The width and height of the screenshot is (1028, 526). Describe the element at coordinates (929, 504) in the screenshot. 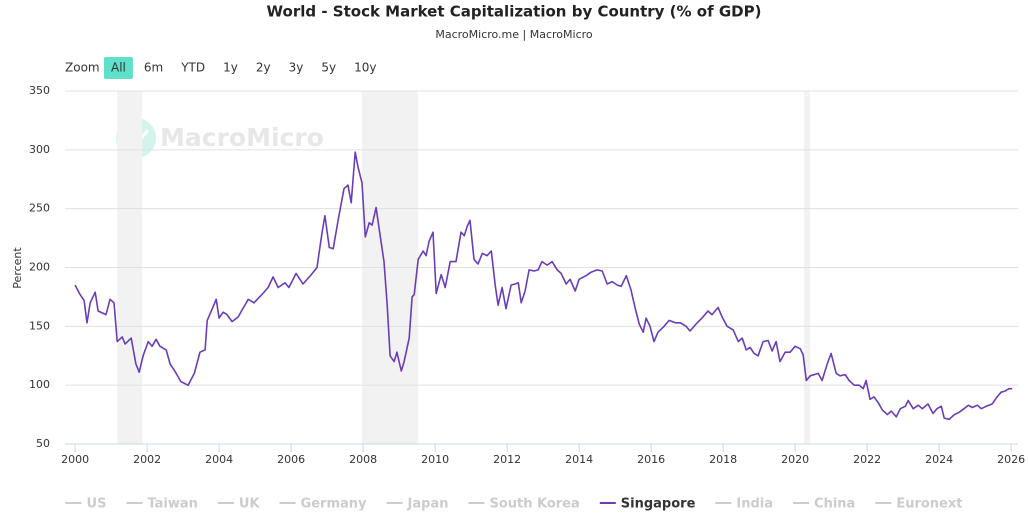

I see `legend-label: Euronext` at that location.